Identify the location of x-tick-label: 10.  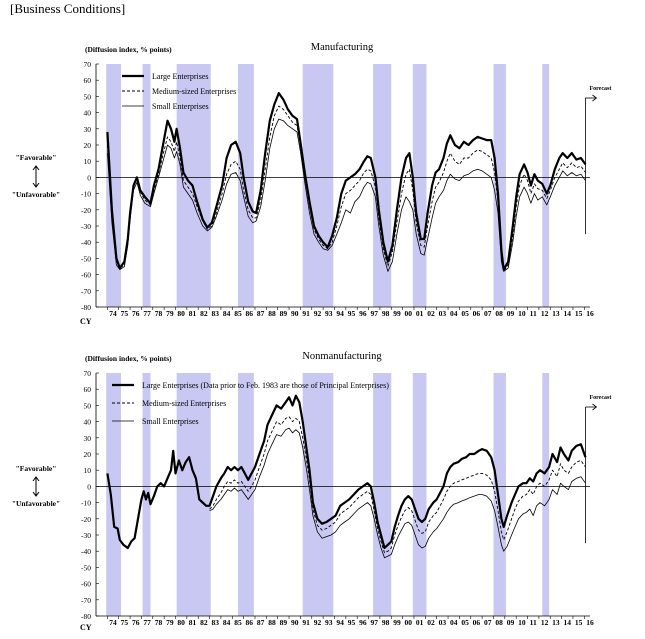
(522, 313).